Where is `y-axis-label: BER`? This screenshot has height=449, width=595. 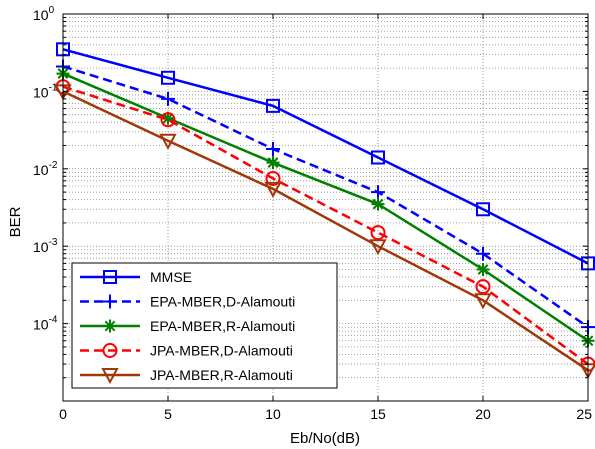 y-axis-label: BER is located at coordinates (15, 221).